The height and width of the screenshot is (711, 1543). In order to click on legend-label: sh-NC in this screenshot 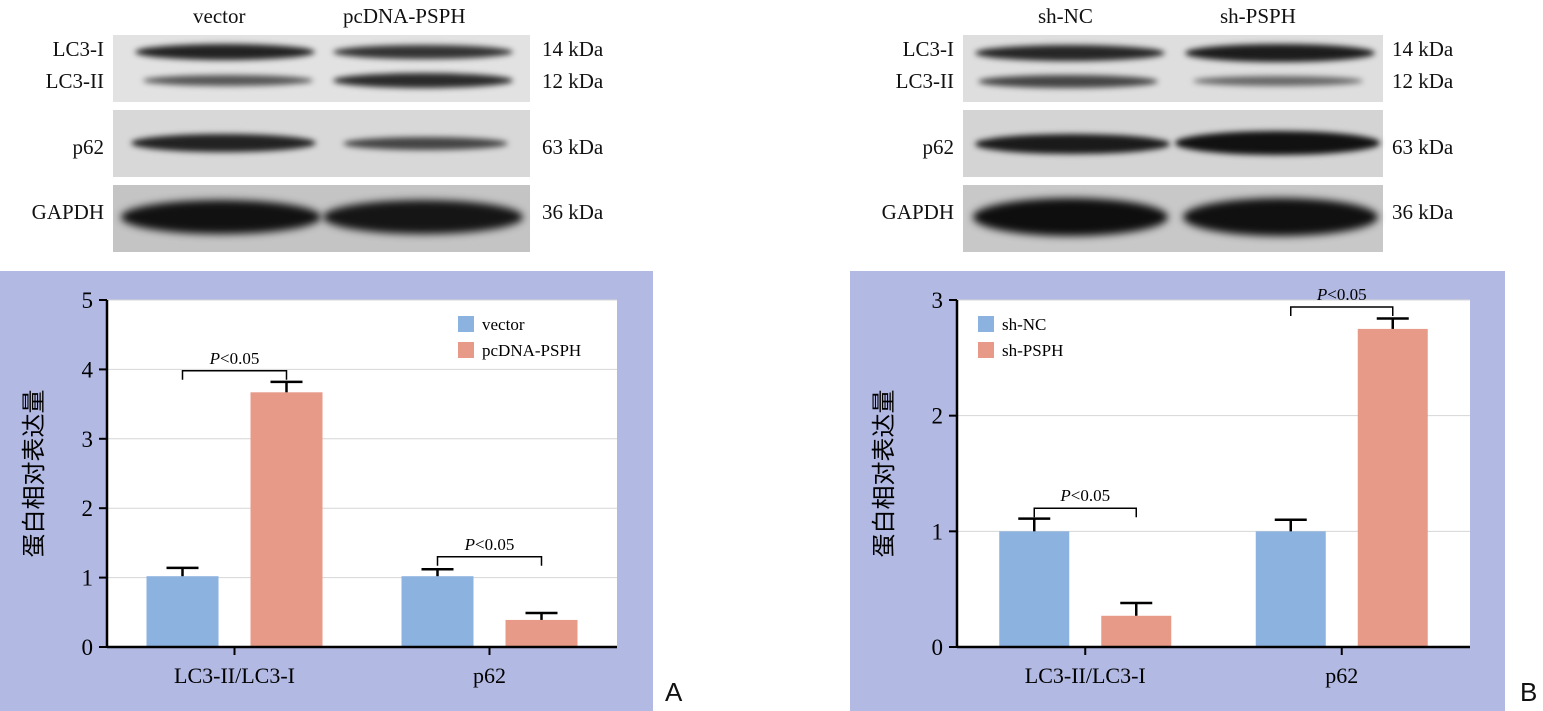, I will do `click(1024, 324)`.